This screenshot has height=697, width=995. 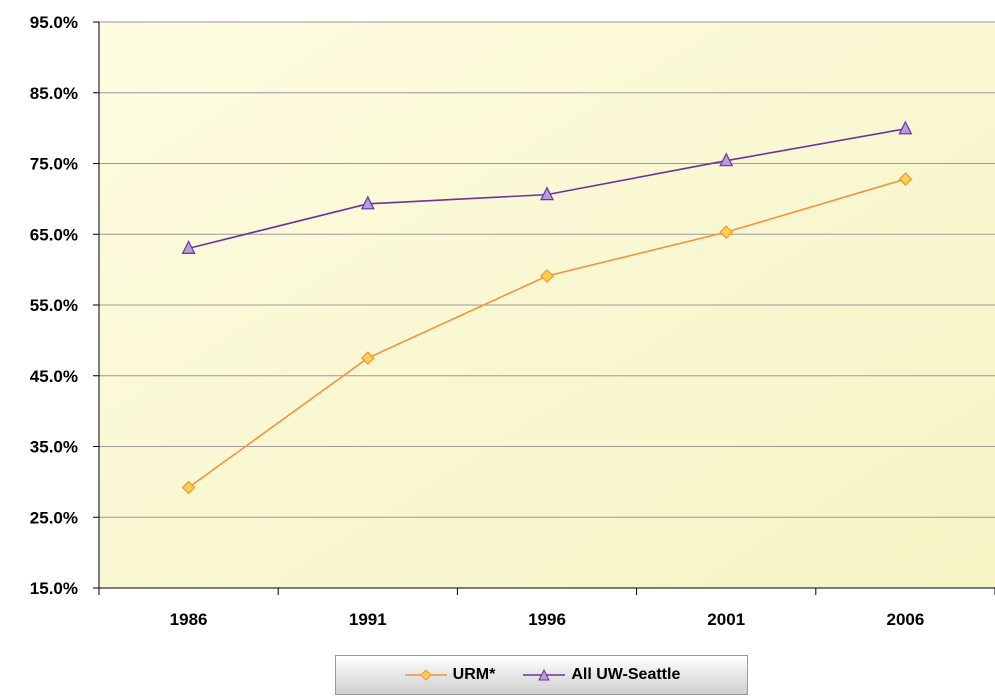 What do you see at coordinates (905, 619) in the screenshot?
I see `x-tick-label: 2006` at bounding box center [905, 619].